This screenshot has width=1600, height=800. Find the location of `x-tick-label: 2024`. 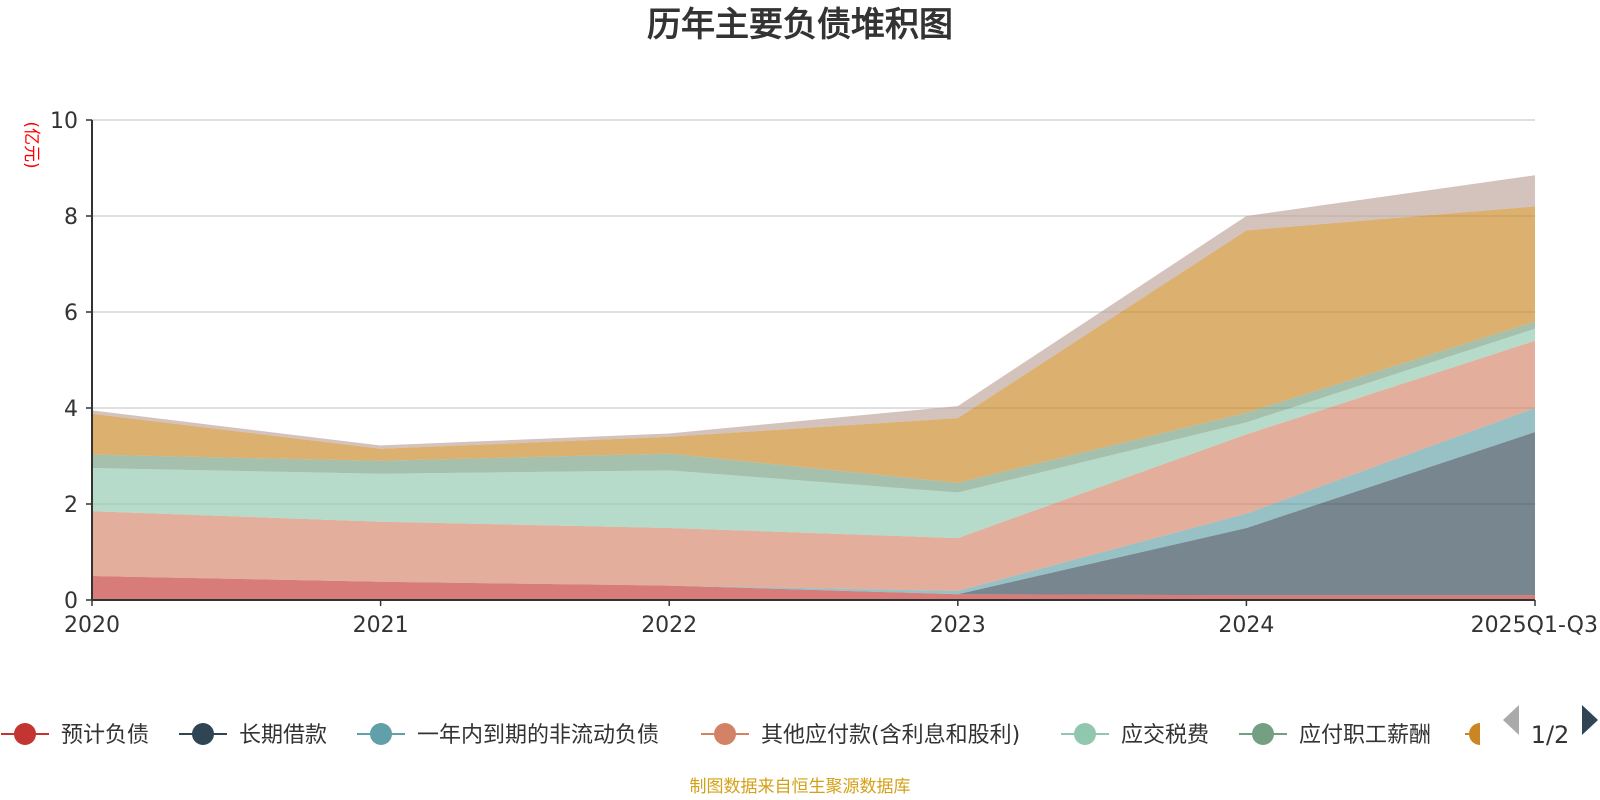

x-tick-label: 2024 is located at coordinates (1246, 625).